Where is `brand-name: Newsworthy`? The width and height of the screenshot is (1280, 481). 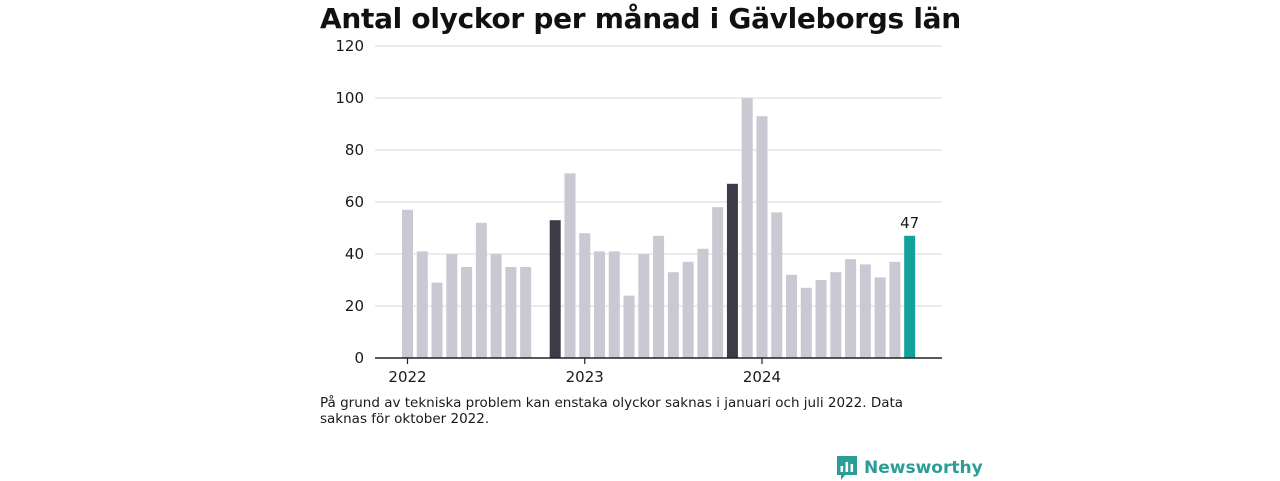 brand-name: Newsworthy is located at coordinates (923, 468).